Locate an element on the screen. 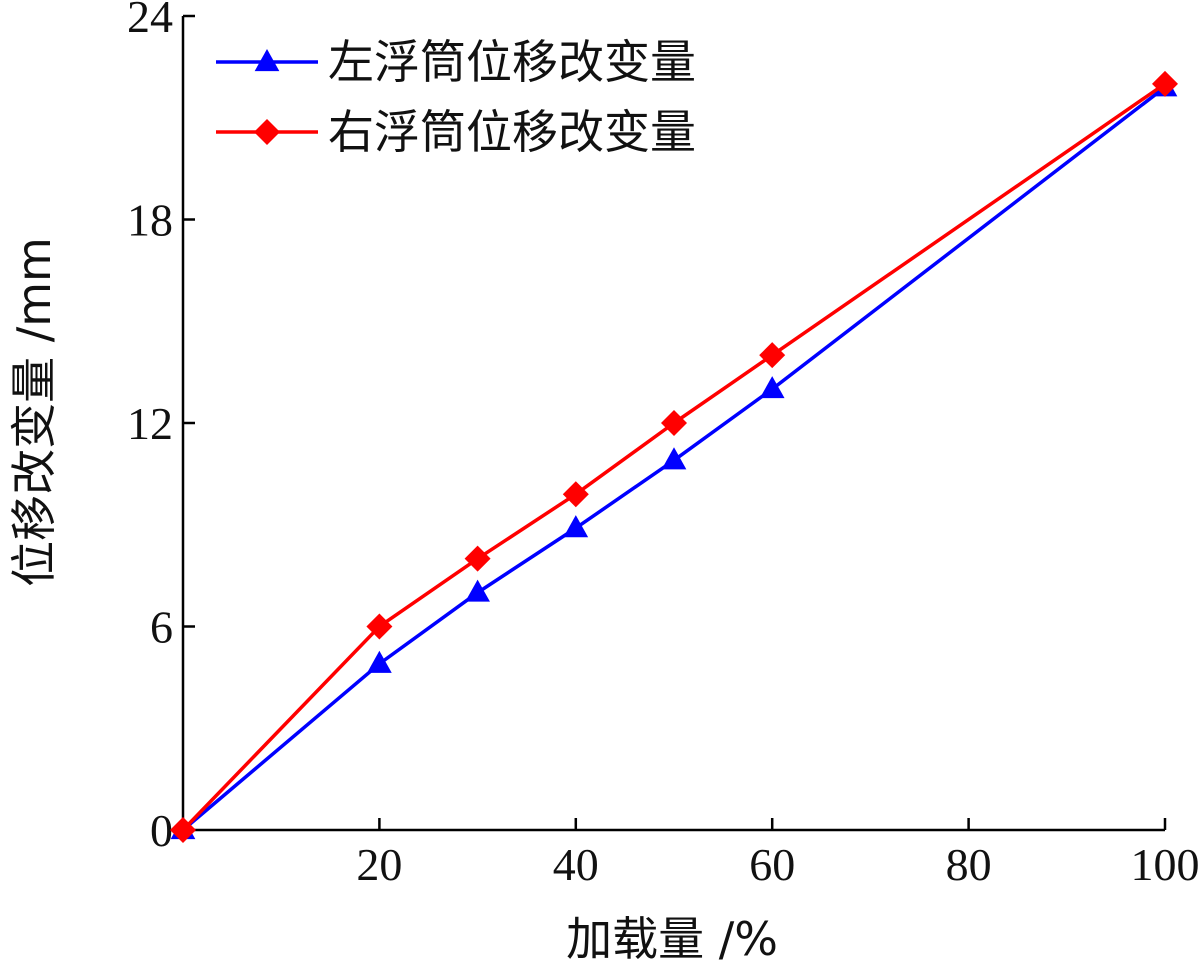 This screenshot has height=968, width=1200. x-tick-label: 20 is located at coordinates (379, 864).